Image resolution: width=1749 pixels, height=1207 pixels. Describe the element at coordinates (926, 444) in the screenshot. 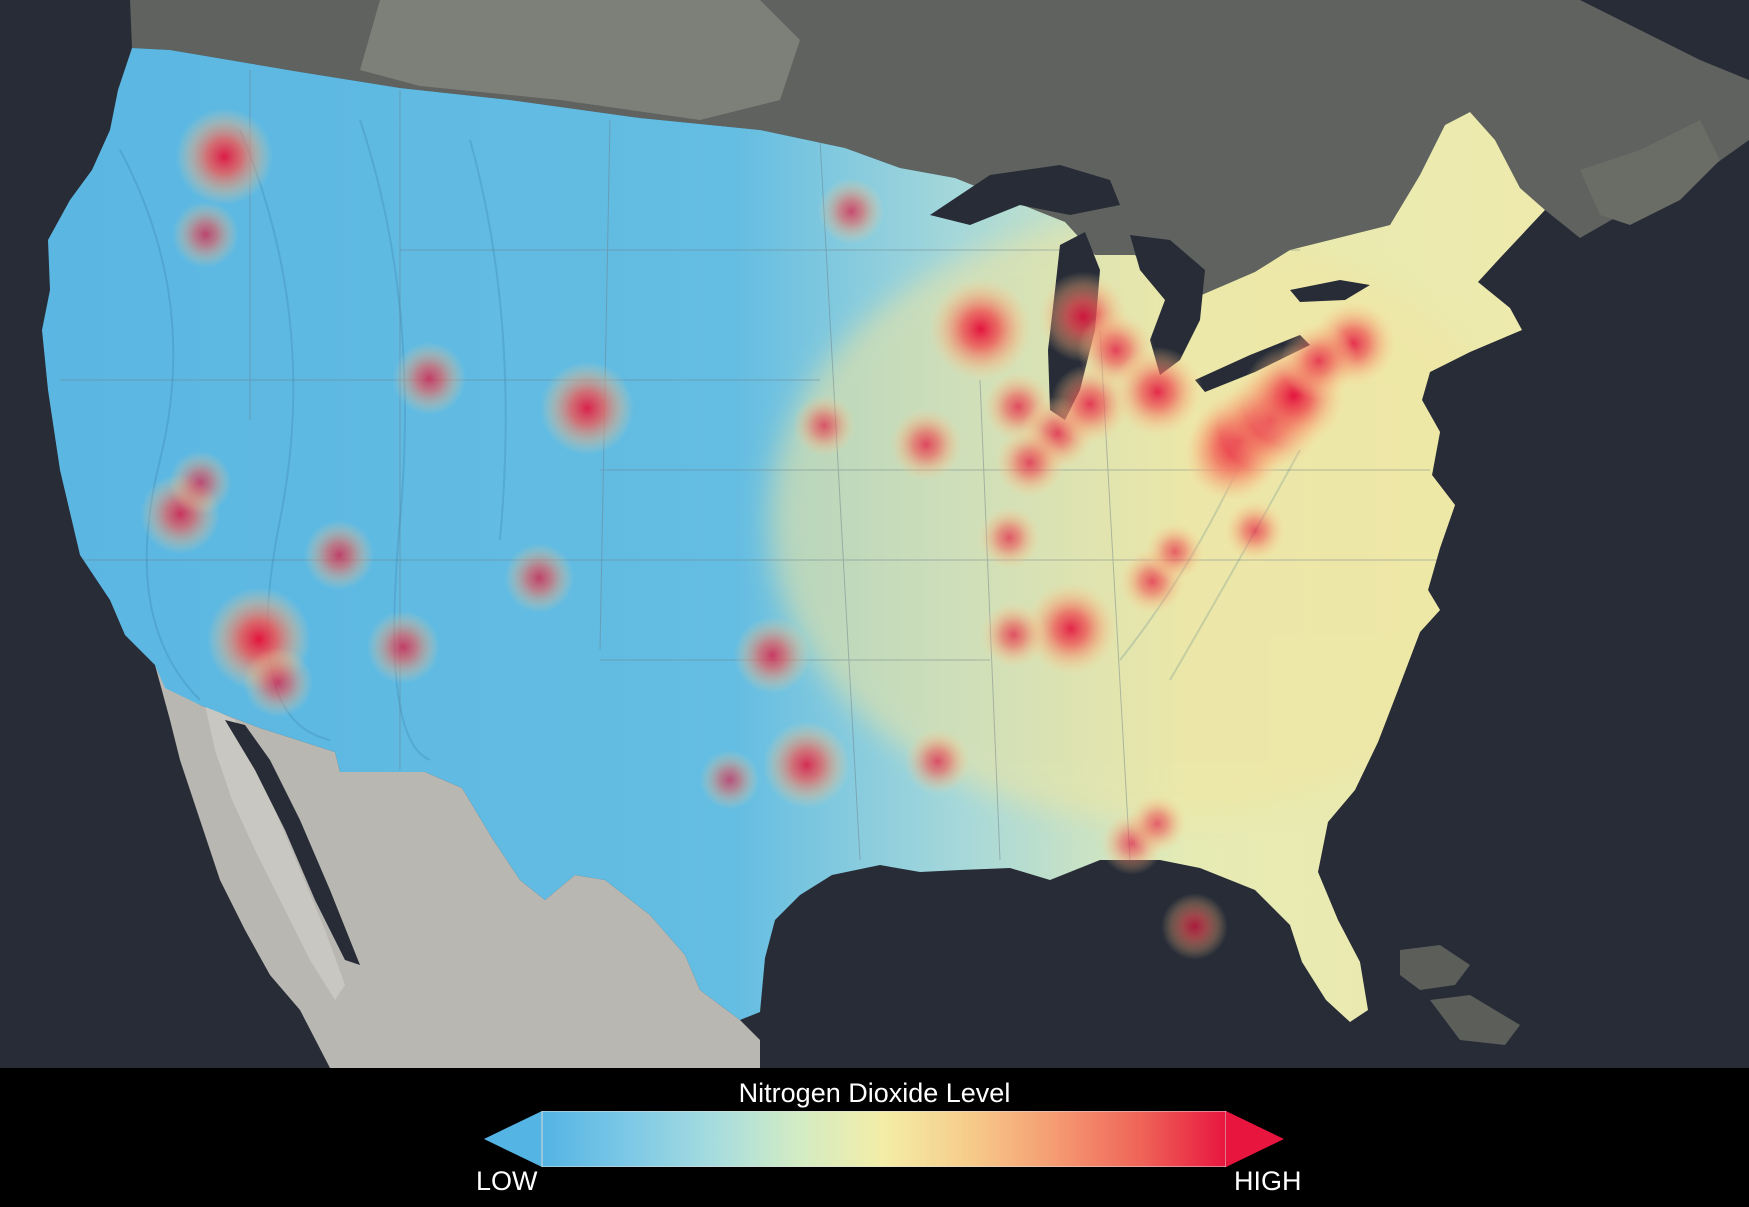

I see `hotspot-st-louis` at that location.